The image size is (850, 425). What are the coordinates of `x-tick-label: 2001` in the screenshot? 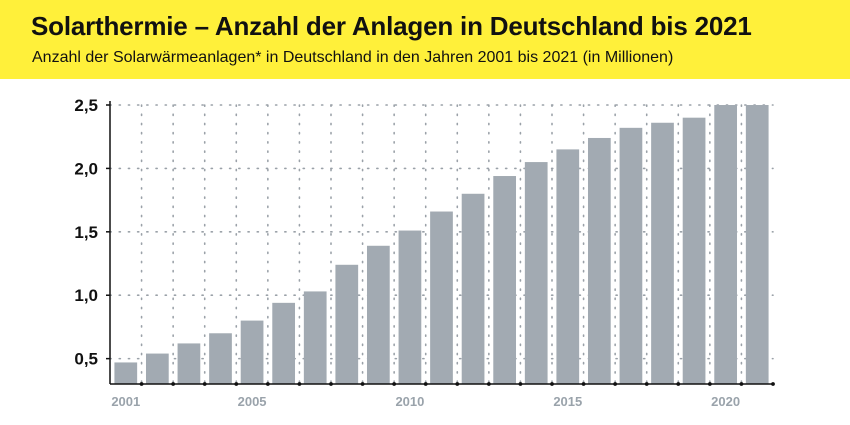 It's located at (125, 401).